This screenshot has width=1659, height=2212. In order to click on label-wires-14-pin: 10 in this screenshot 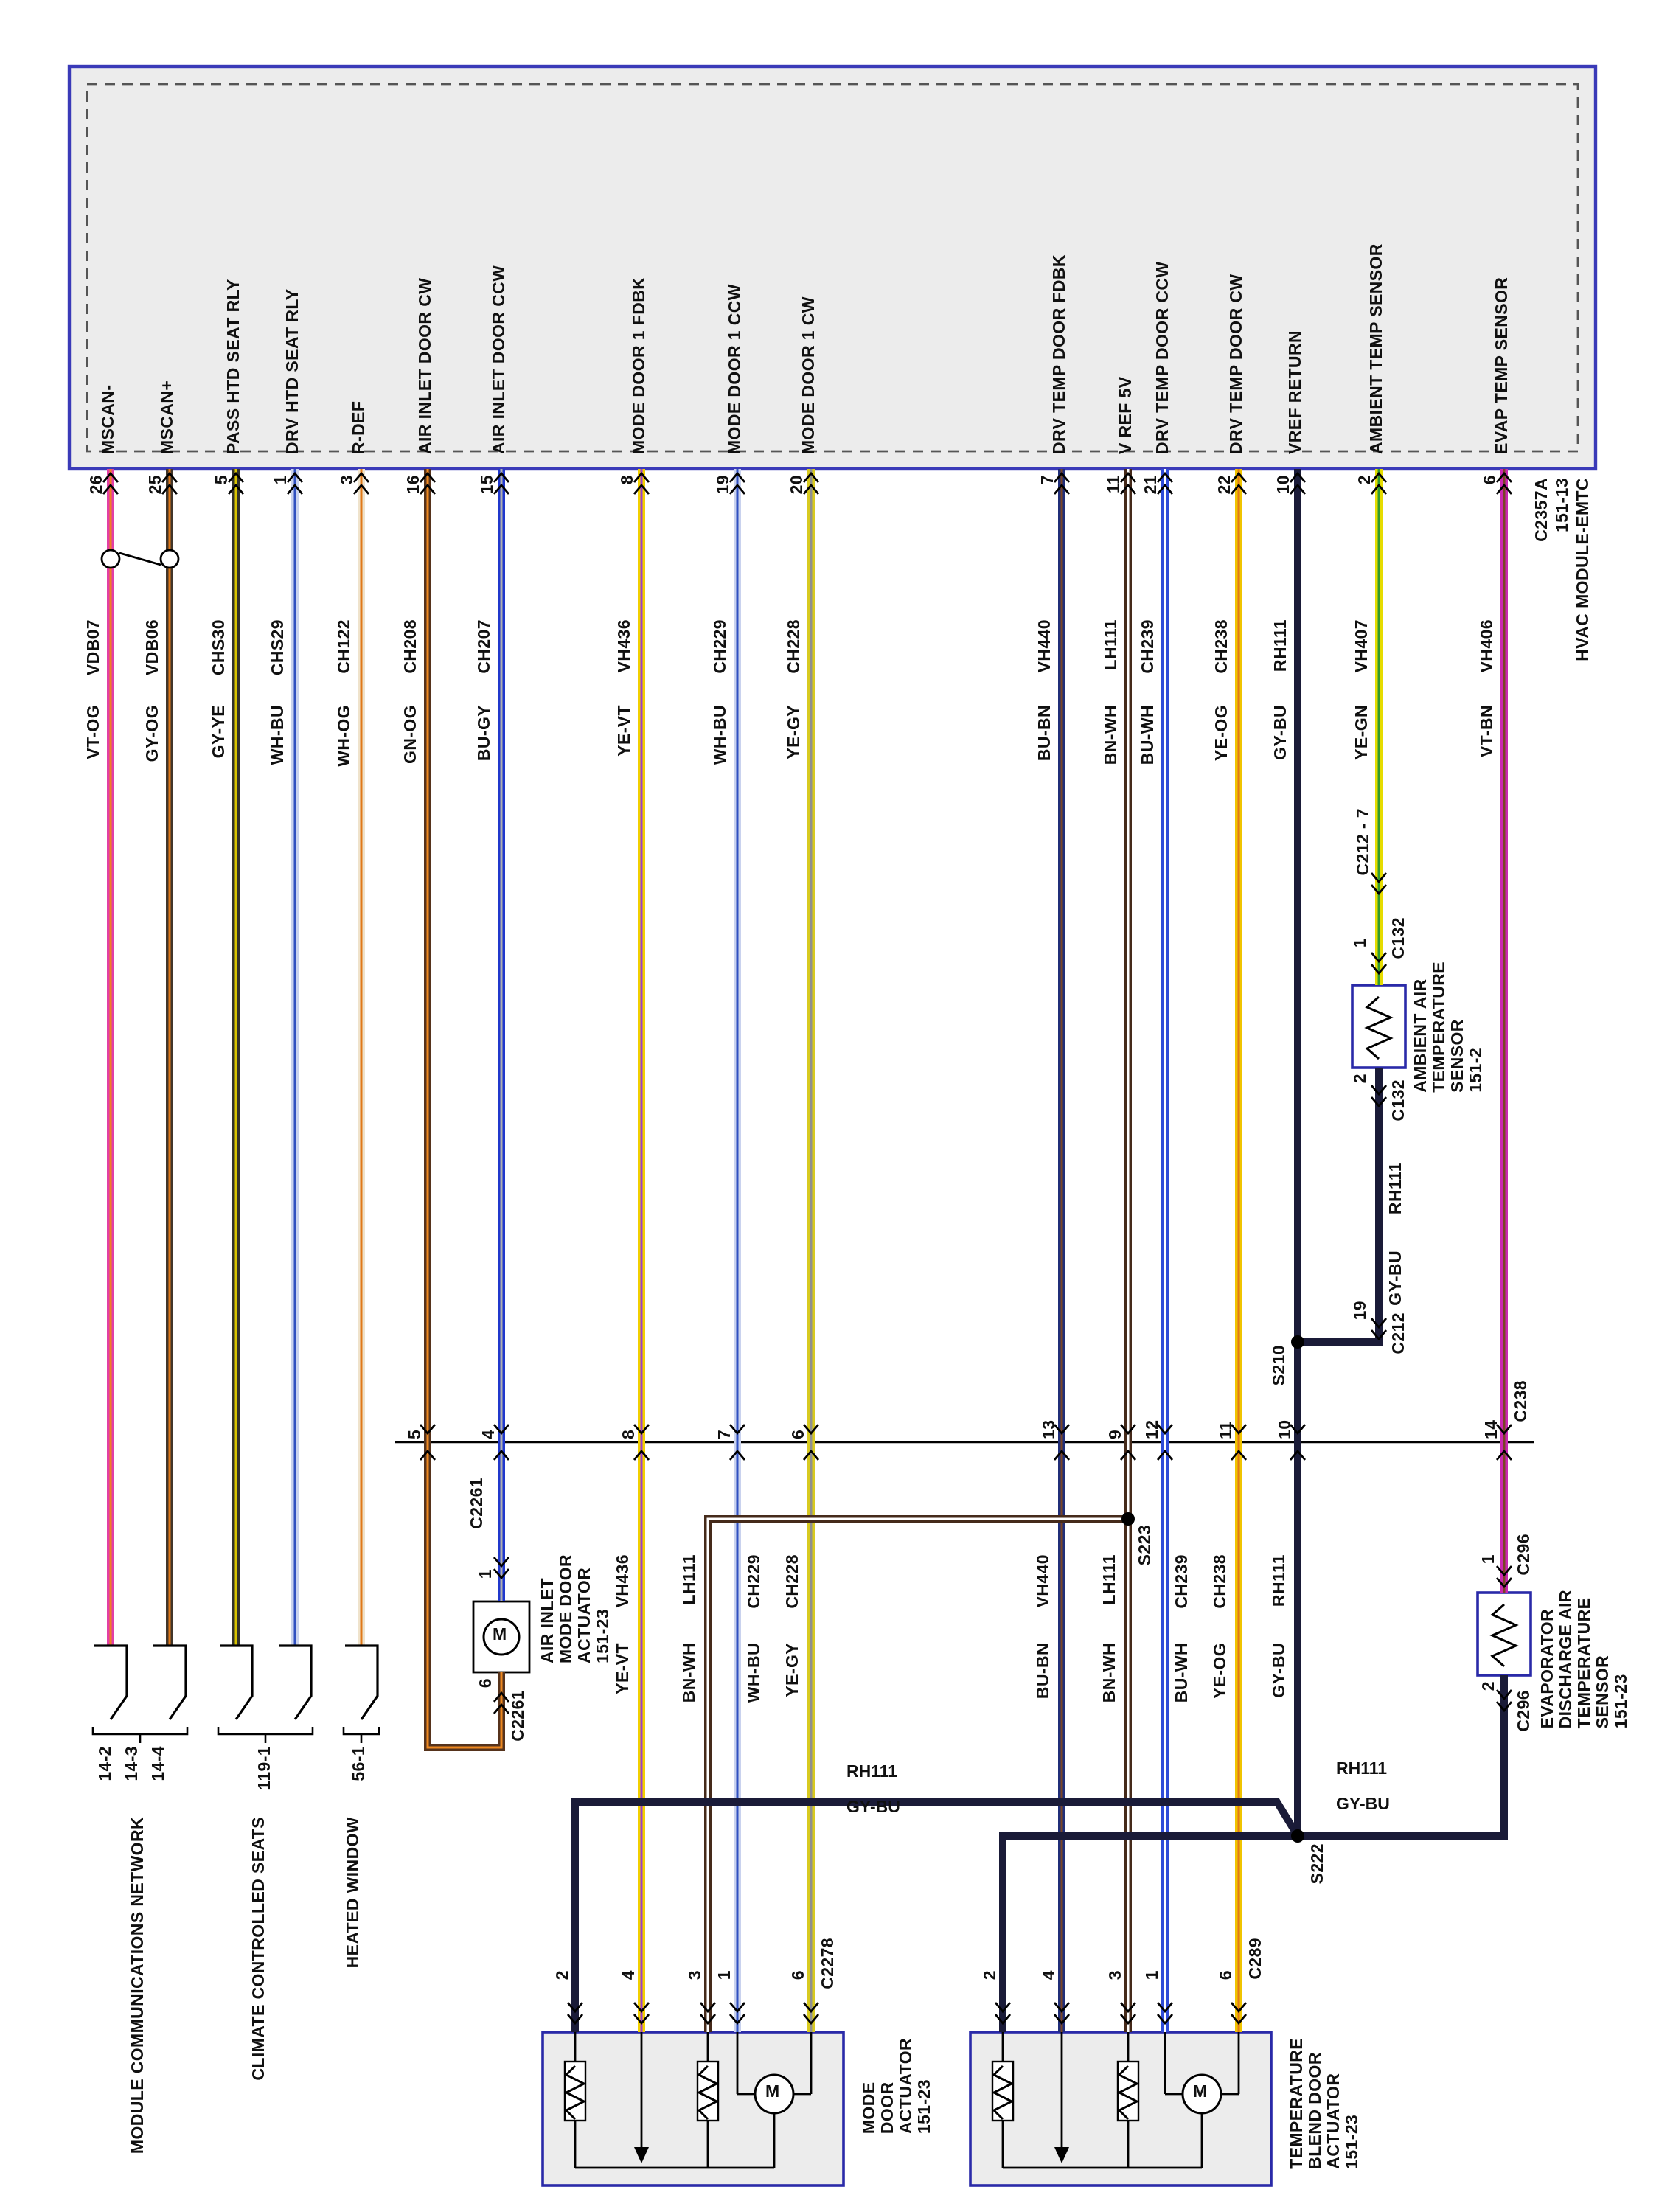, I will do `click(1284, 485)`.